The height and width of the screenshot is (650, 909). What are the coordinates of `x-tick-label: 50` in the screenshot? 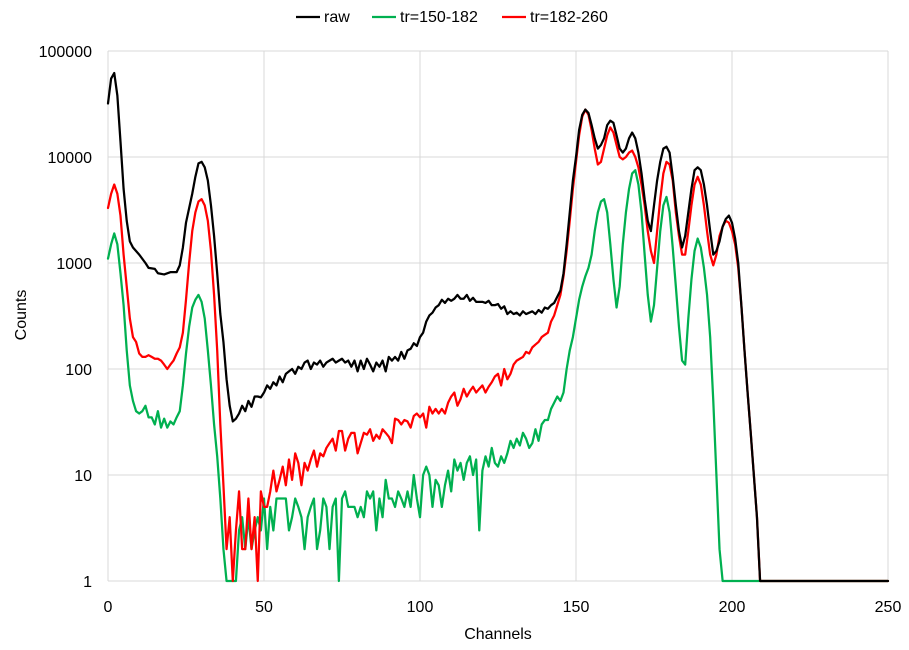 It's located at (264, 607).